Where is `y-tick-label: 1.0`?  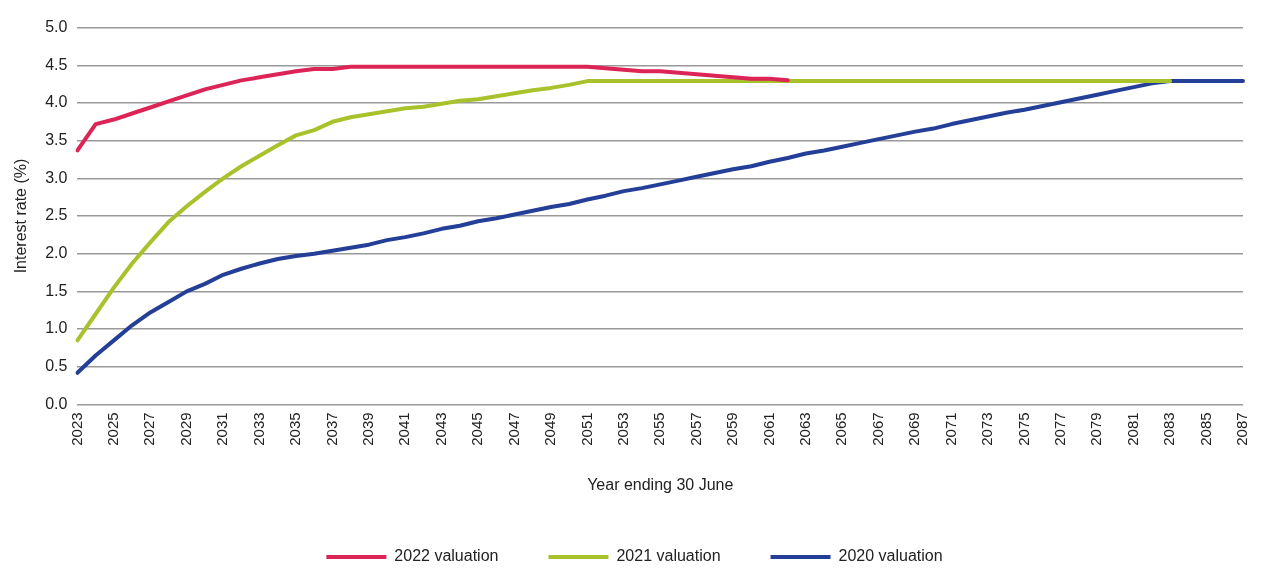
y-tick-label: 1.0 is located at coordinates (56, 328).